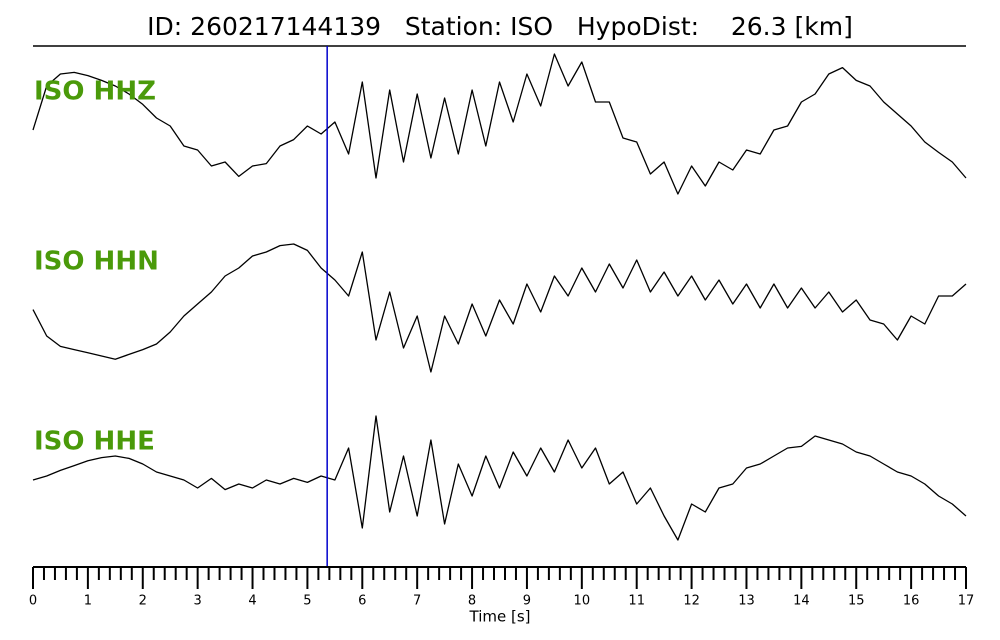 Image resolution: width=1000 pixels, height=640 pixels. I want to click on x-tick-label: 8, so click(472, 601).